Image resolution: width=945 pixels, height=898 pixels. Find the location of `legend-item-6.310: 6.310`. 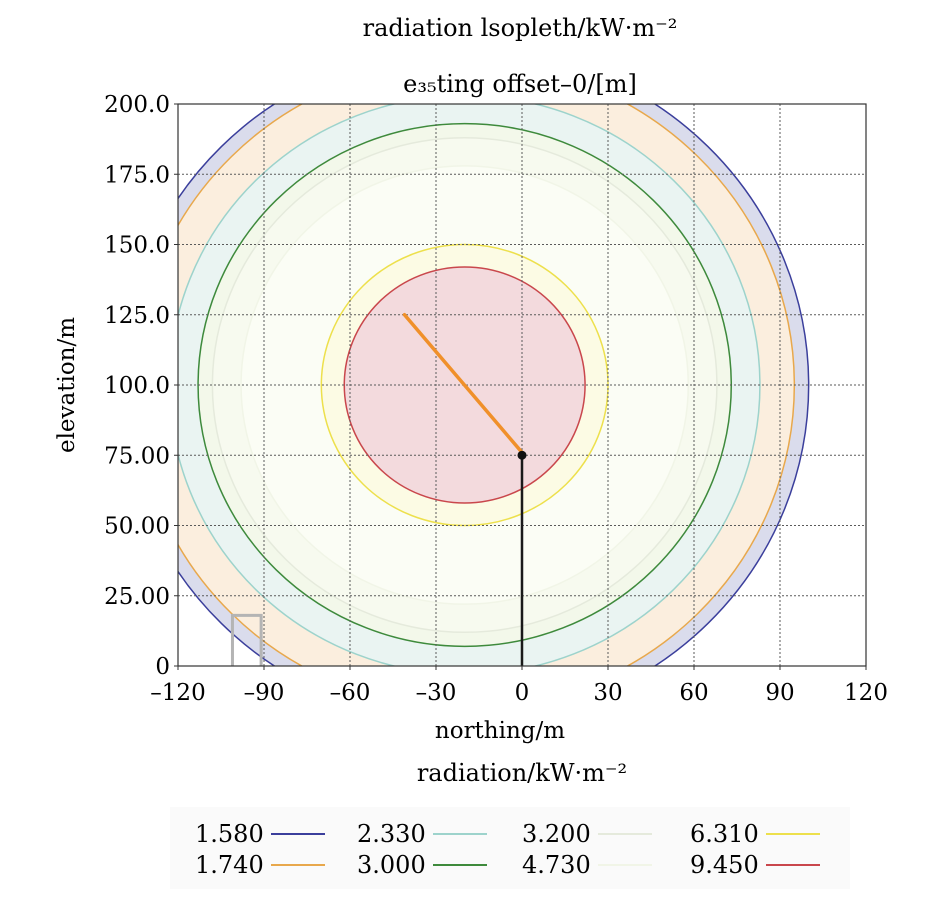

legend-item-6.310: 6.310 is located at coordinates (755, 834).